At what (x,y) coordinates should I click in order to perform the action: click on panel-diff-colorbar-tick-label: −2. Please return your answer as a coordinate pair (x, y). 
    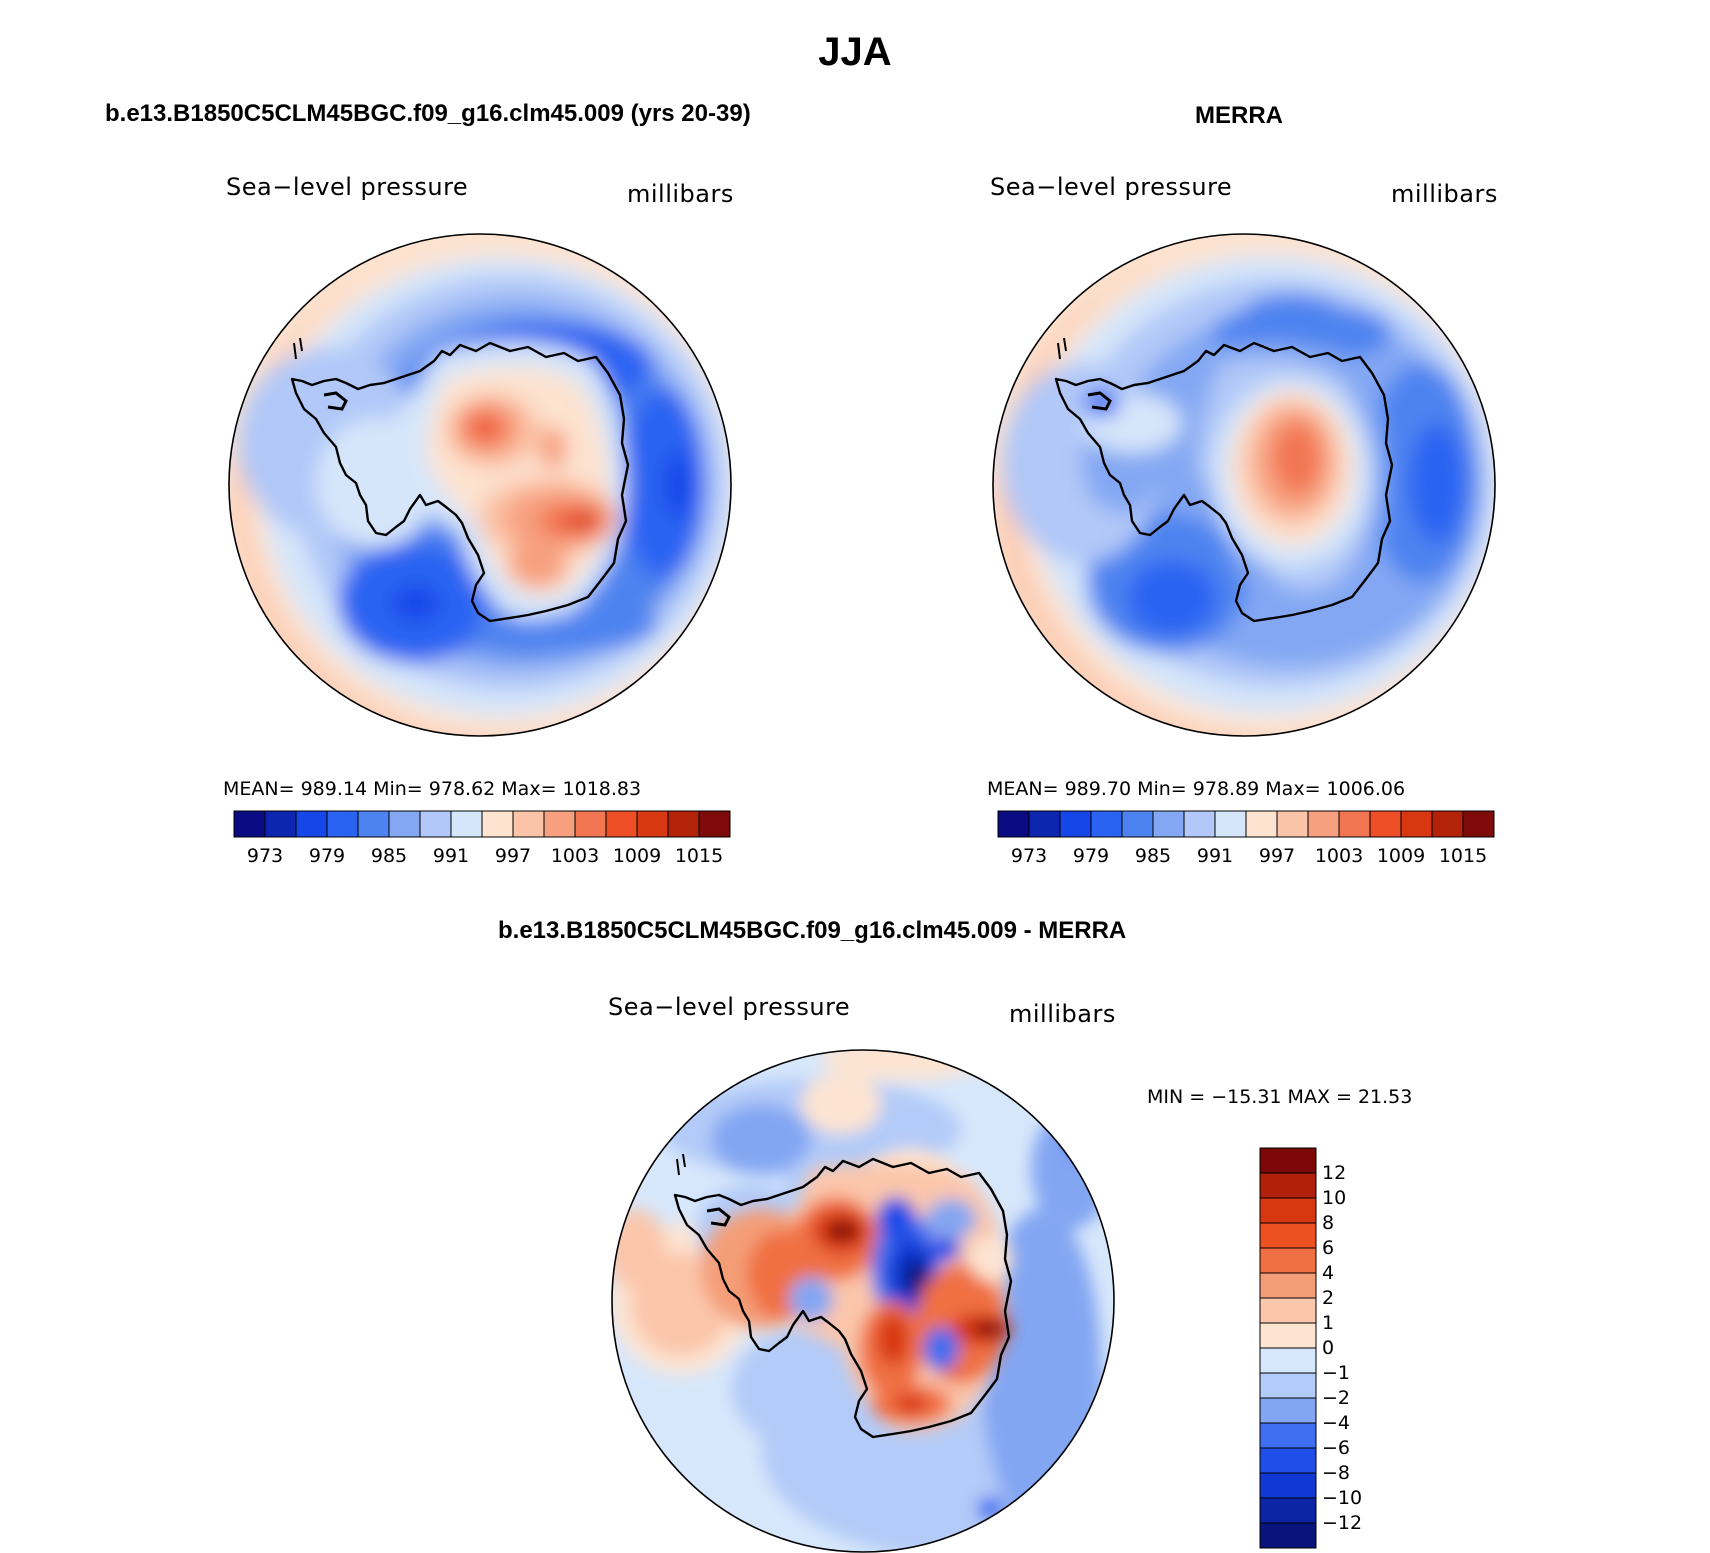
    Looking at the image, I should click on (1336, 1398).